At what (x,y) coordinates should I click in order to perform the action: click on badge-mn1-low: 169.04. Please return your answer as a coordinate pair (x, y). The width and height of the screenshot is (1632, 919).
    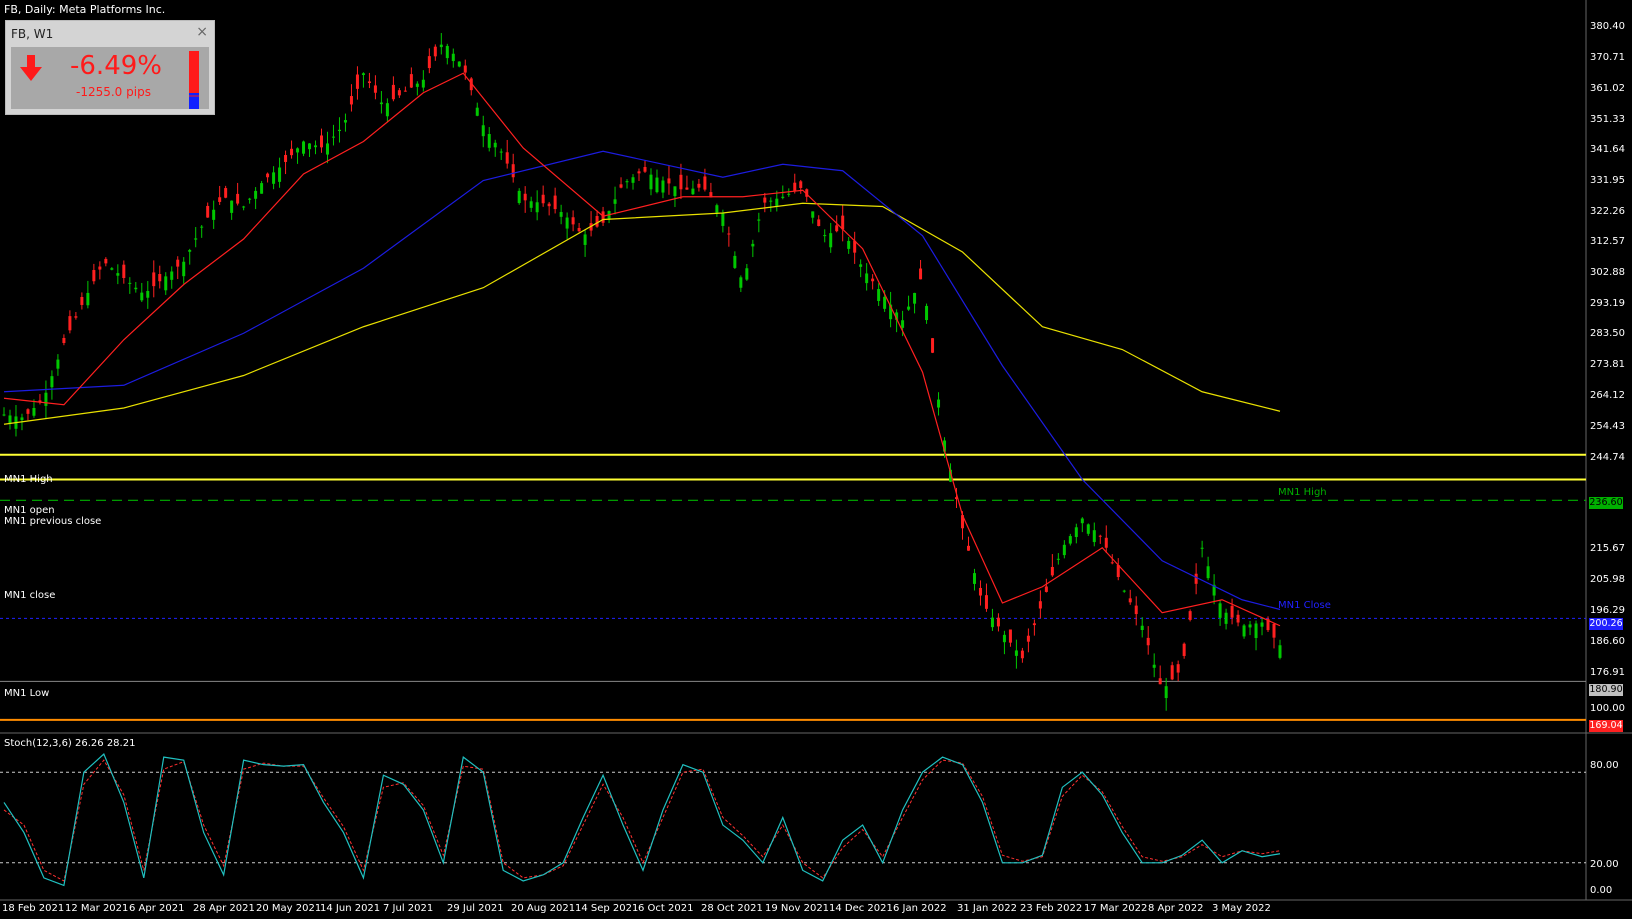
    Looking at the image, I should click on (1606, 726).